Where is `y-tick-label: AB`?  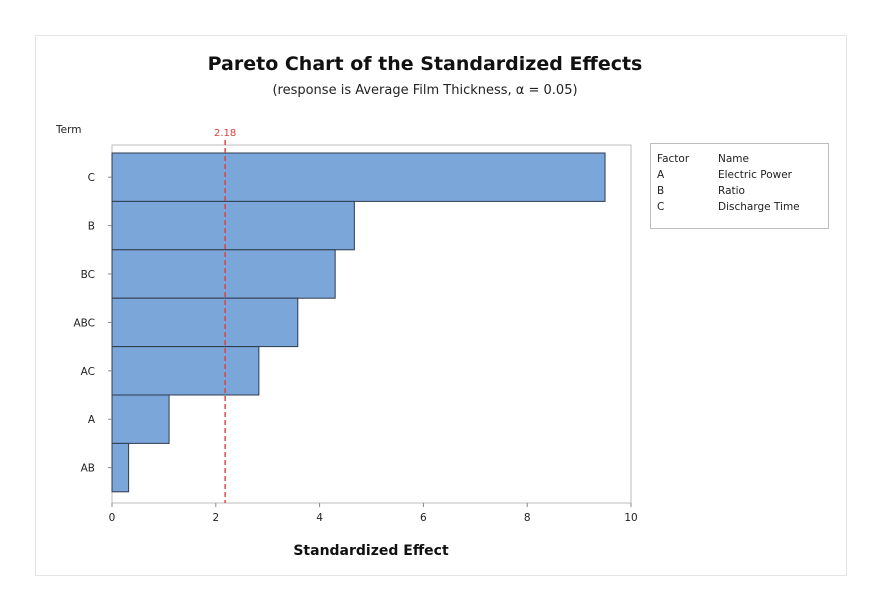
y-tick-label: AB is located at coordinates (88, 469).